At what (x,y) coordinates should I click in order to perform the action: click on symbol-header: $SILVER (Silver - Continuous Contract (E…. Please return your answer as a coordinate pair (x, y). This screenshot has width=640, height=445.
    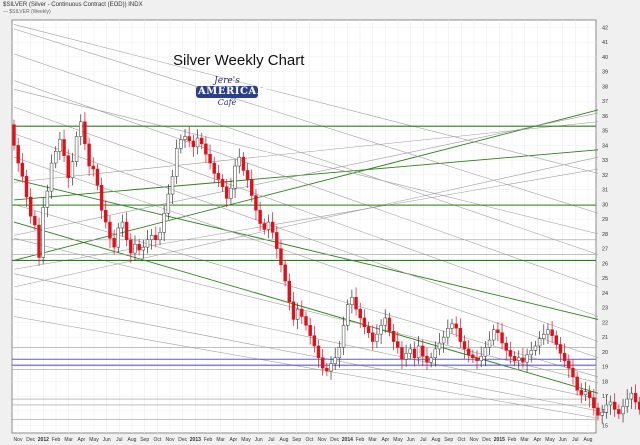
    Looking at the image, I should click on (73, 5).